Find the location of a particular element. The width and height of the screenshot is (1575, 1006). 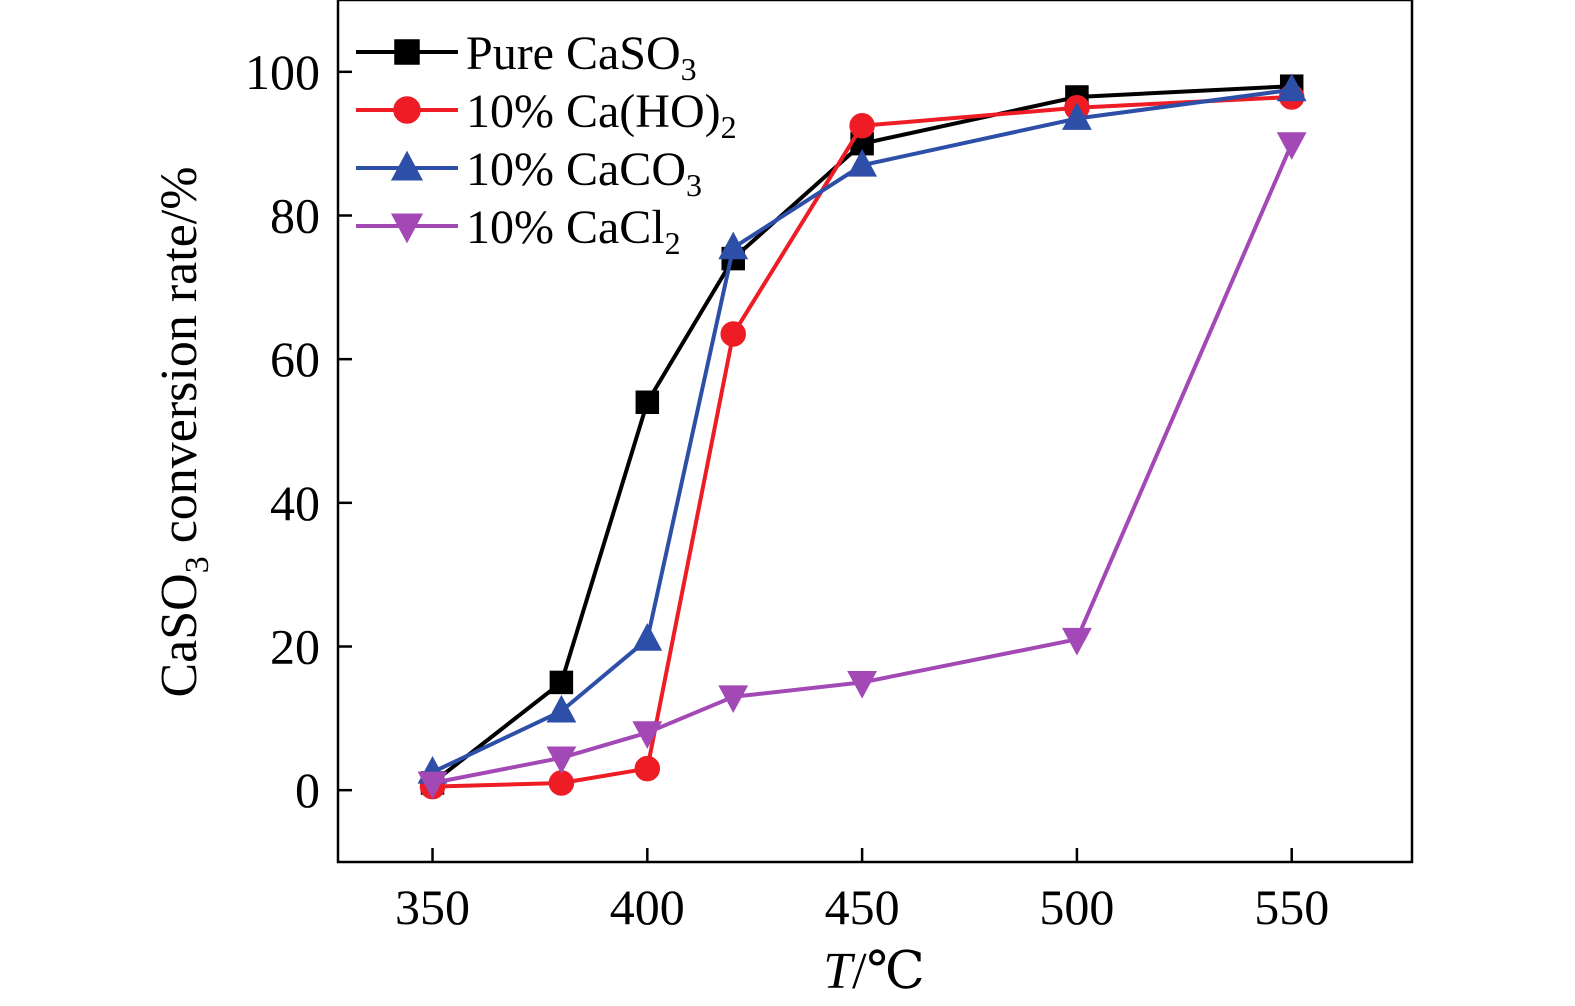

legend-label-main: 10% Ca(HO) is located at coordinates (593, 111).